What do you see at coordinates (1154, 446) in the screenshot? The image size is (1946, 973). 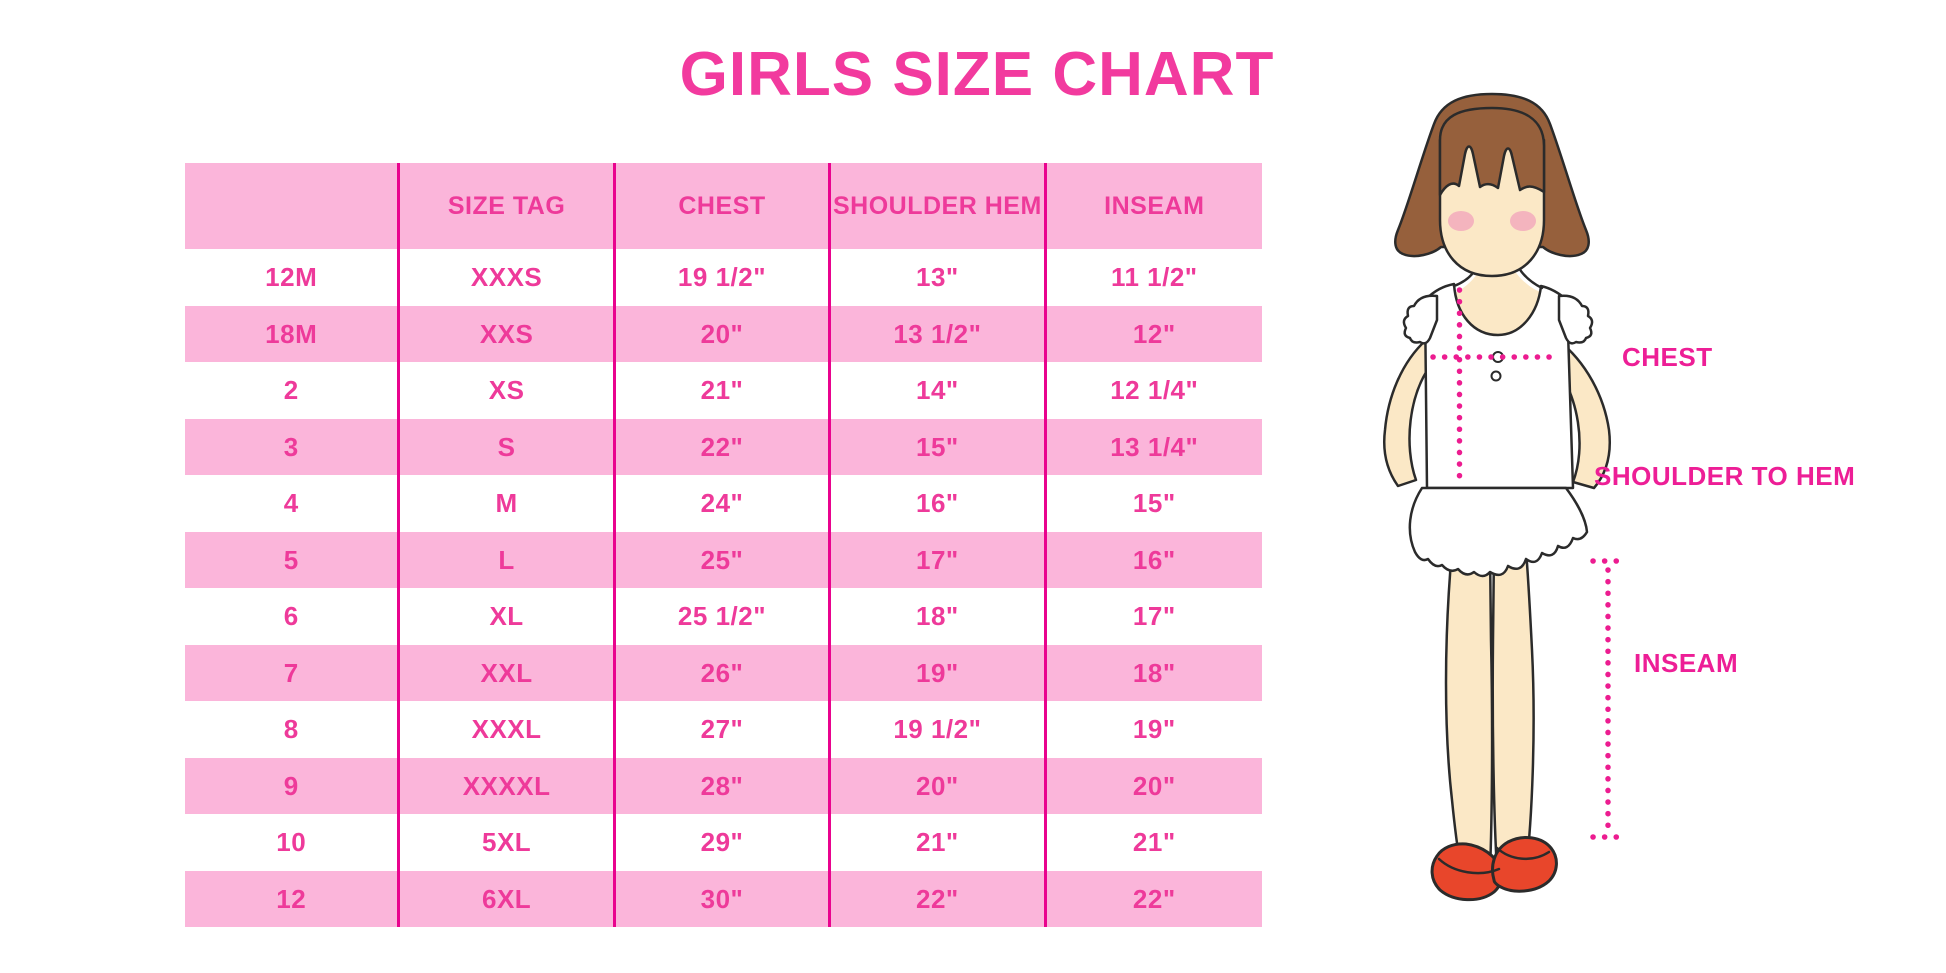 I see `table-cell: 13 1/4"` at bounding box center [1154, 446].